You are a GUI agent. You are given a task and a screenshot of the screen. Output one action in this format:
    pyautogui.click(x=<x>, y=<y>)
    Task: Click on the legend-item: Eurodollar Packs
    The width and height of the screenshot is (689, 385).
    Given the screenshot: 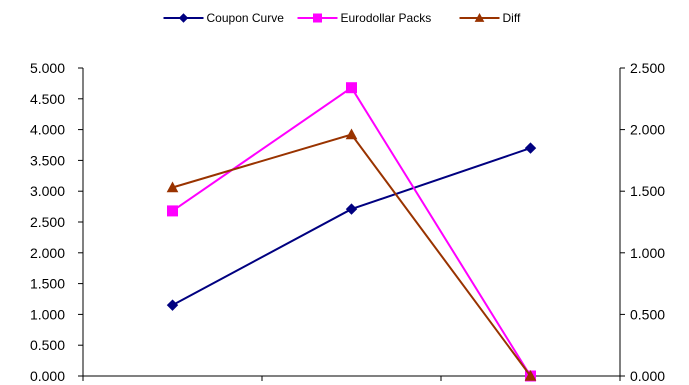 What is the action you would take?
    pyautogui.click(x=364, y=18)
    